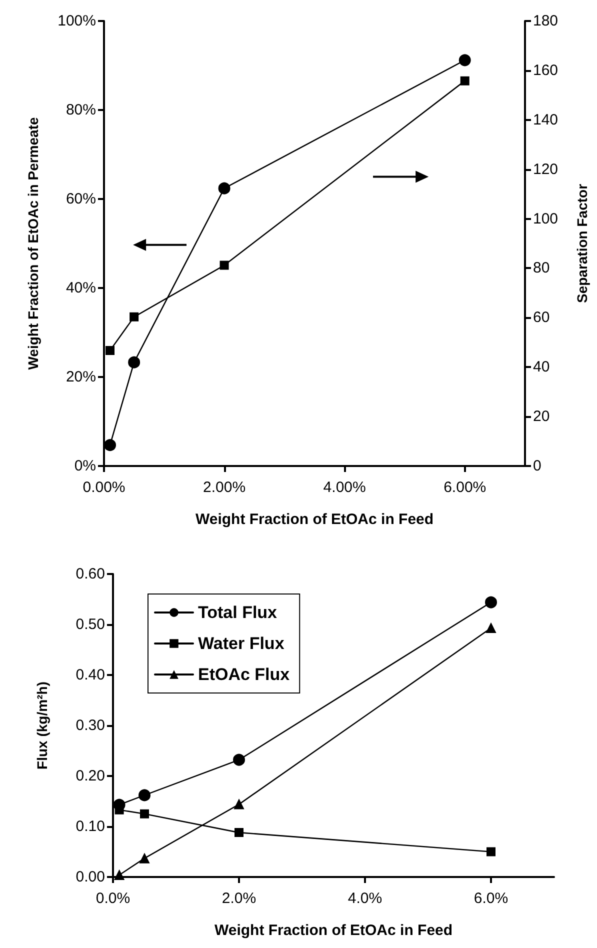 This screenshot has height=948, width=597. What do you see at coordinates (81, 110) in the screenshot?
I see `y-tick-label: 80%` at bounding box center [81, 110].